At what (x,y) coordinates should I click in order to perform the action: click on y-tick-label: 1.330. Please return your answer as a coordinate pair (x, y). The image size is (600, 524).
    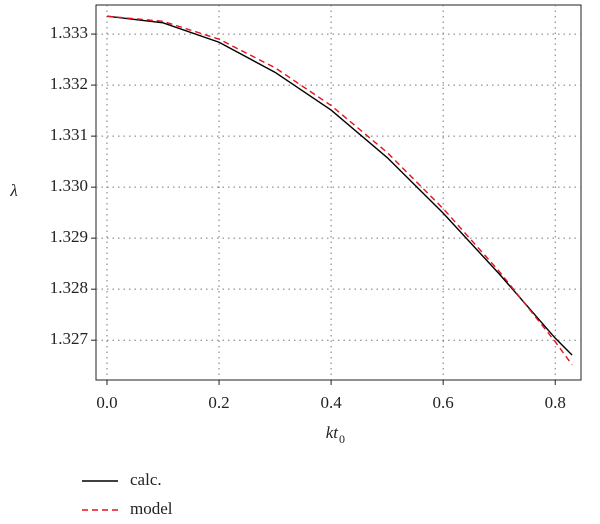
    Looking at the image, I should click on (69, 185).